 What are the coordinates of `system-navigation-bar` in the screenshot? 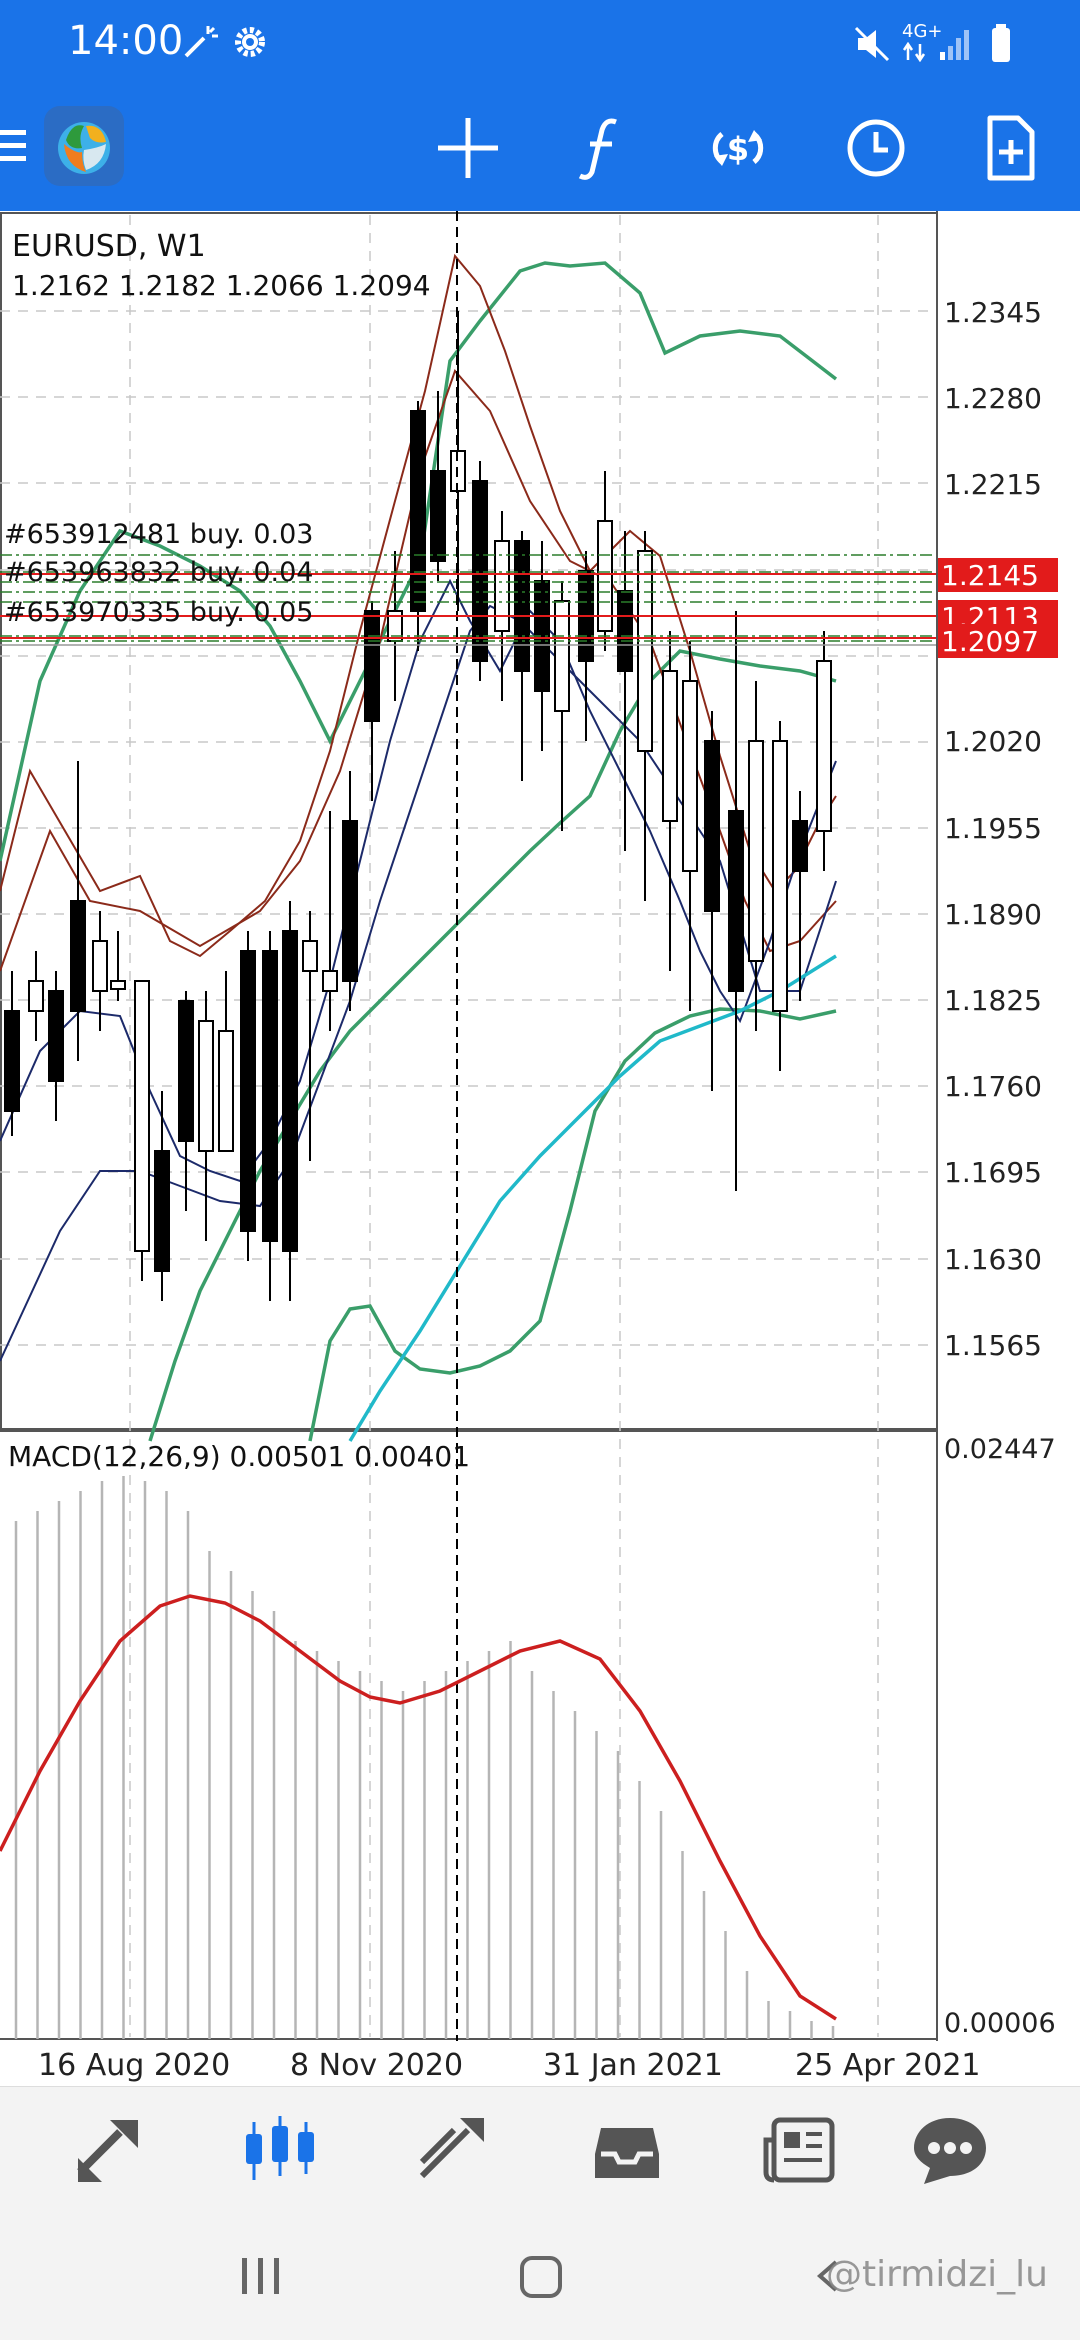 It's located at (540, 2275).